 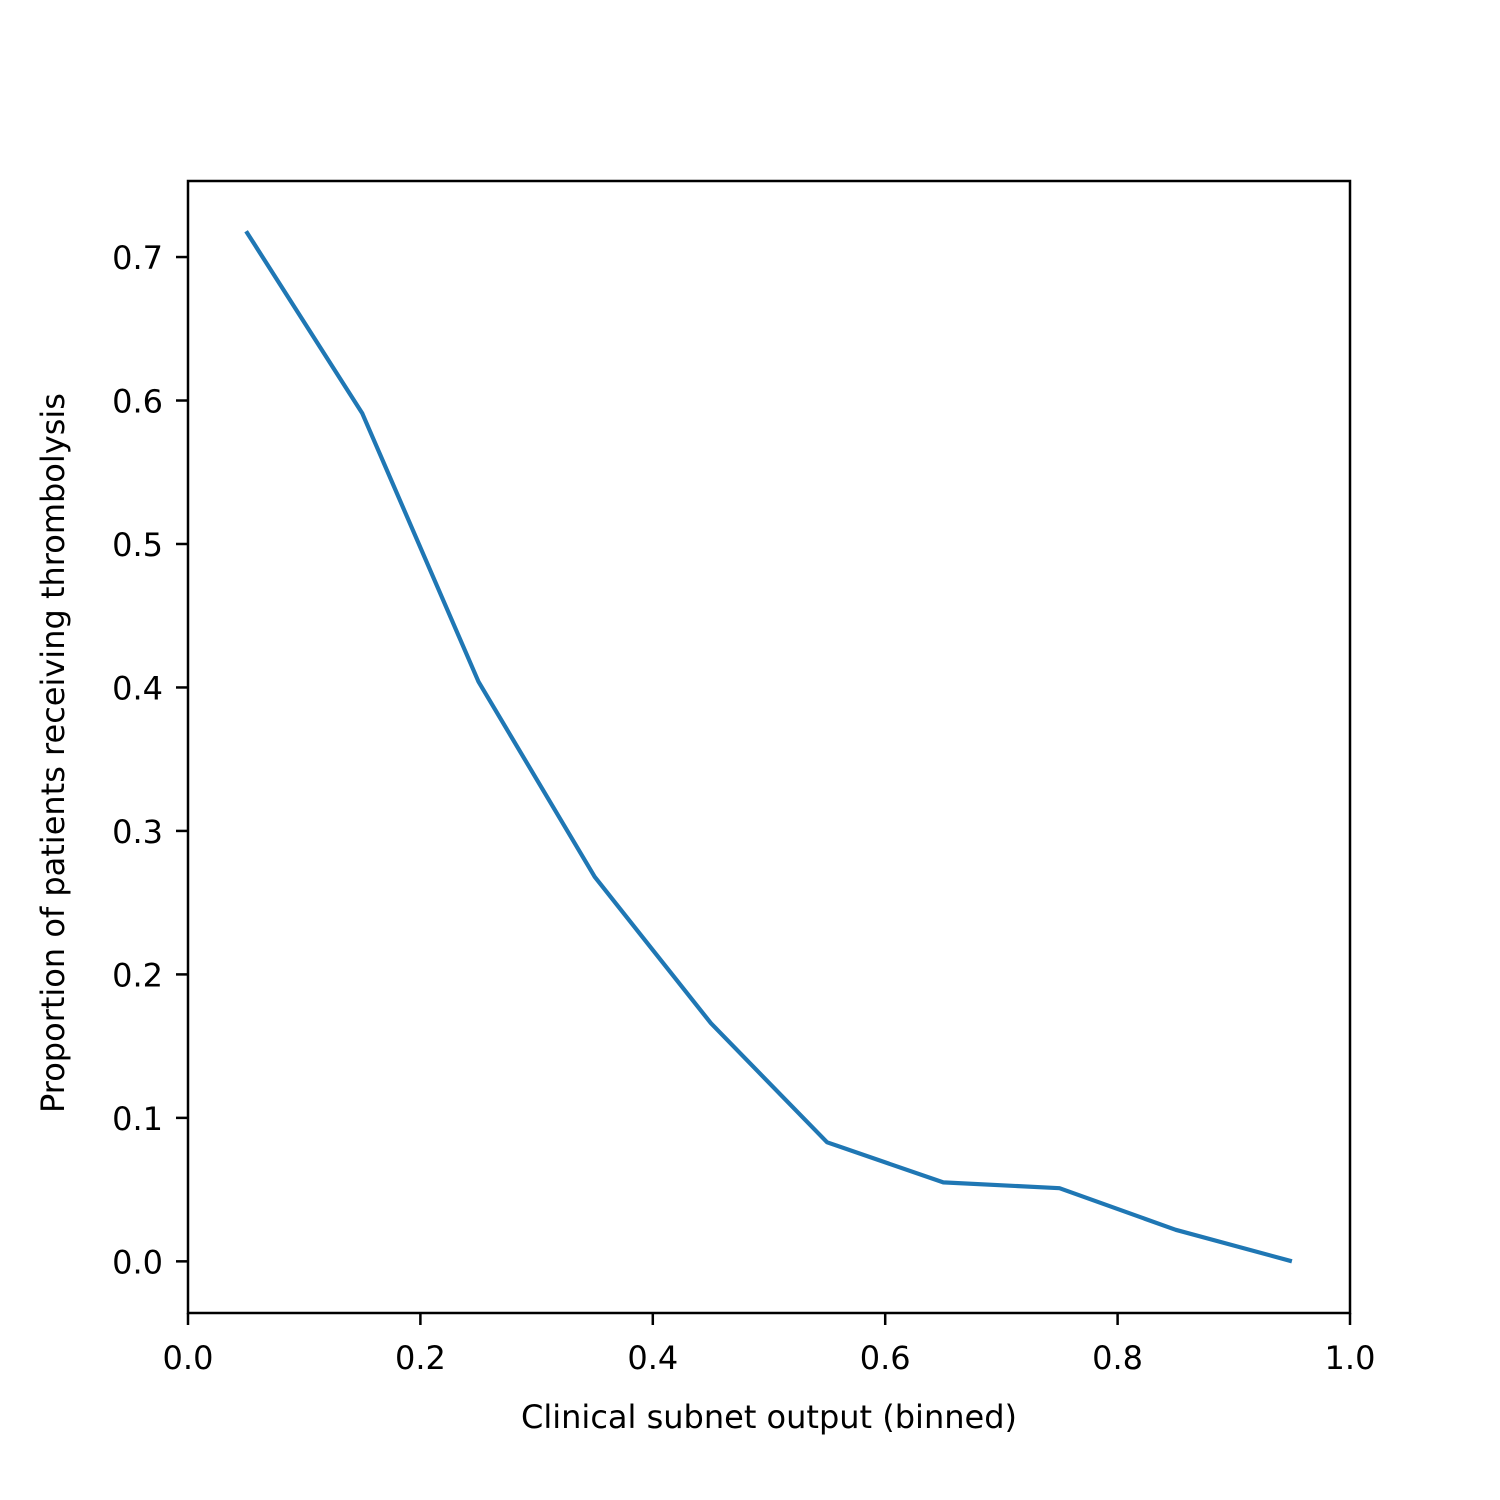 I want to click on y-tick-label: 0.3, so click(x=137, y=832).